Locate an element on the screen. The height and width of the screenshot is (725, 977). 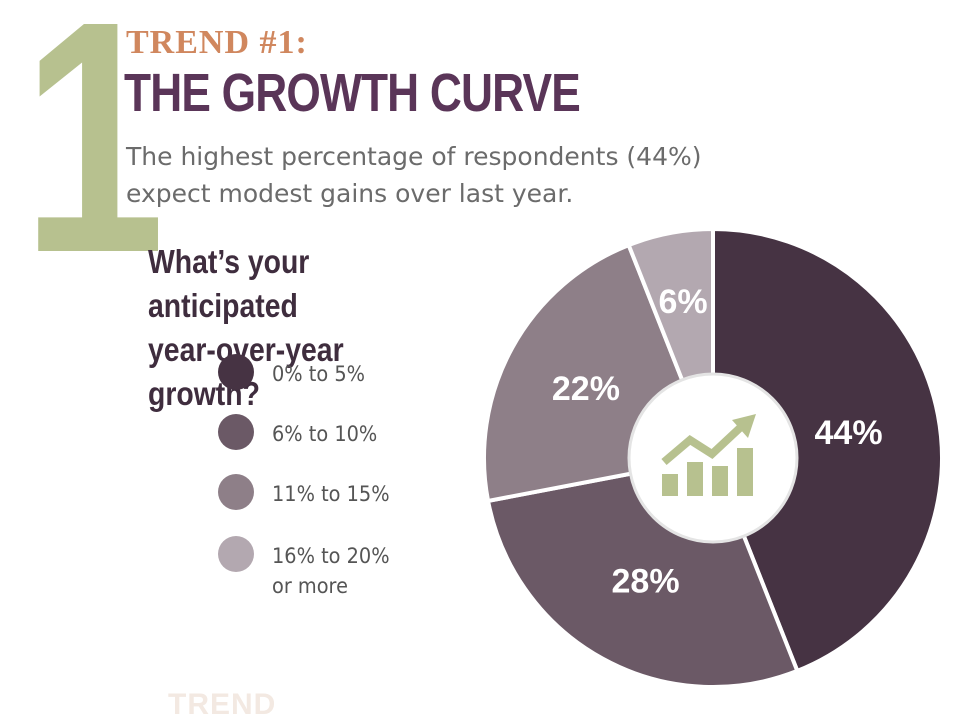
pie-slice-label-3: 22% is located at coordinates (586, 389).